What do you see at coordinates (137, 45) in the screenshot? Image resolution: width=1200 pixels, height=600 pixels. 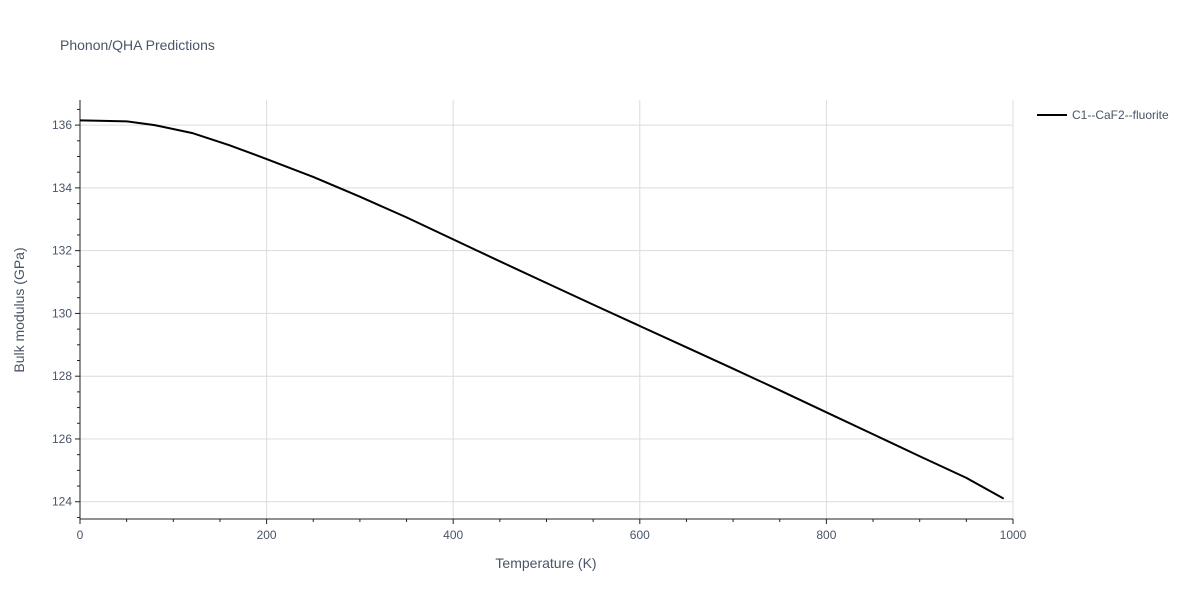 I see `chart-title: Phonon/QHA Predictions` at bounding box center [137, 45].